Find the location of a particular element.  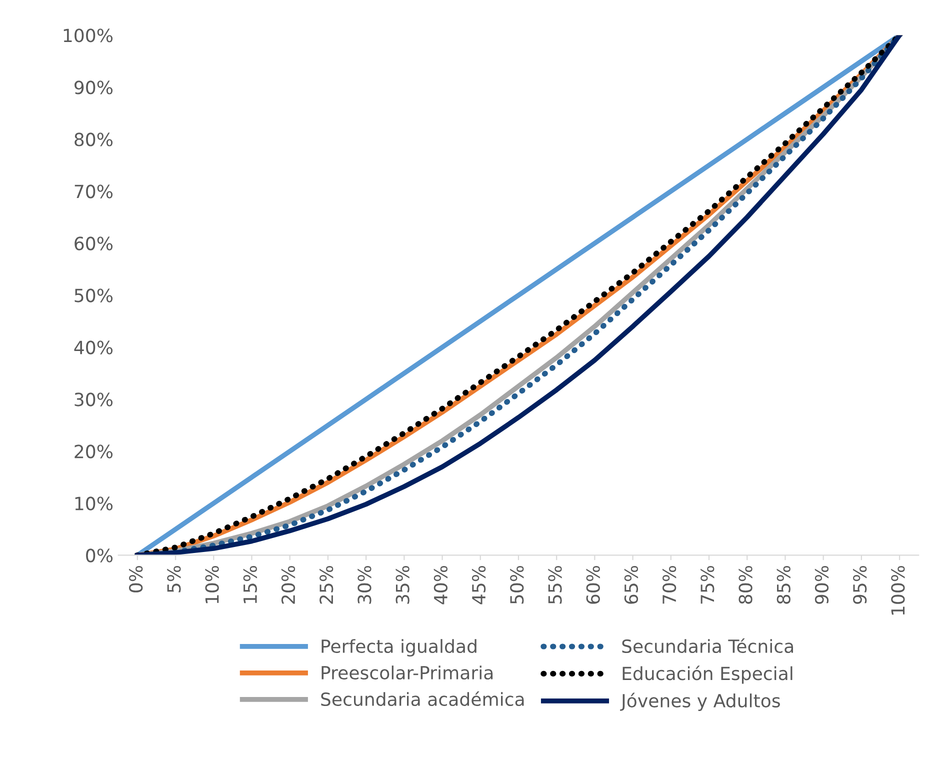

legend-label: Secundaria académica is located at coordinates (422, 698).